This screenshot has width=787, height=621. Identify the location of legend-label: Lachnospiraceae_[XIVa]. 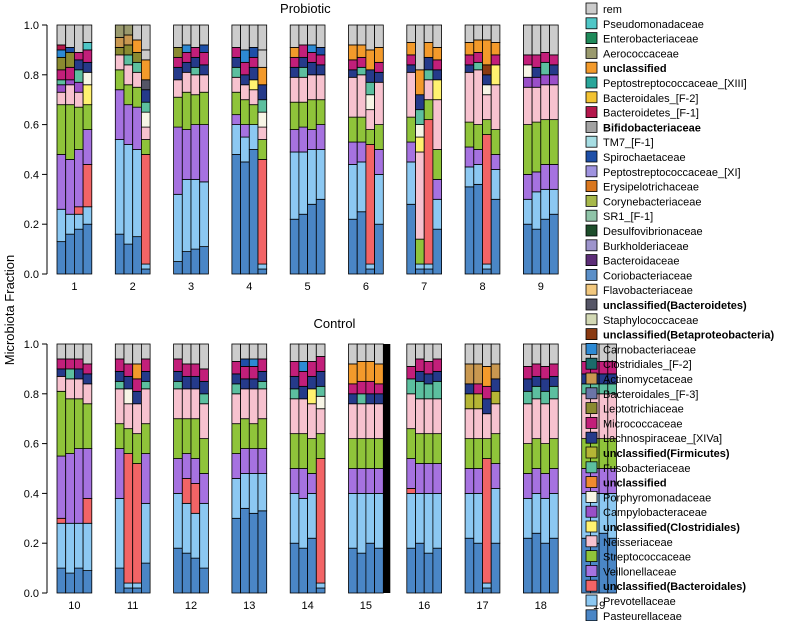
(662, 439).